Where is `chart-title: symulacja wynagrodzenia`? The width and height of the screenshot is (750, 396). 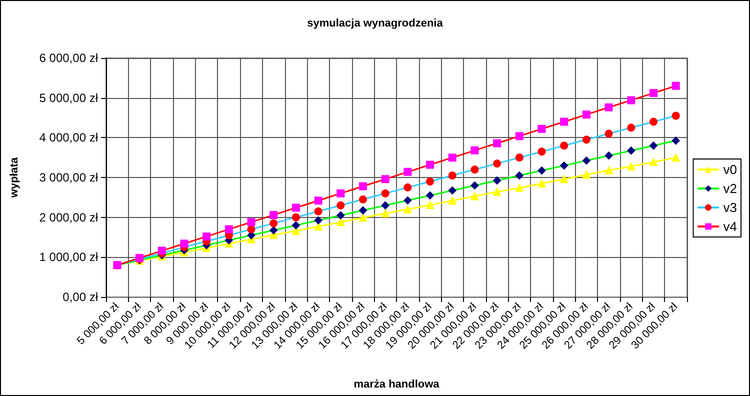 chart-title: symulacja wynagrodzenia is located at coordinates (375, 24).